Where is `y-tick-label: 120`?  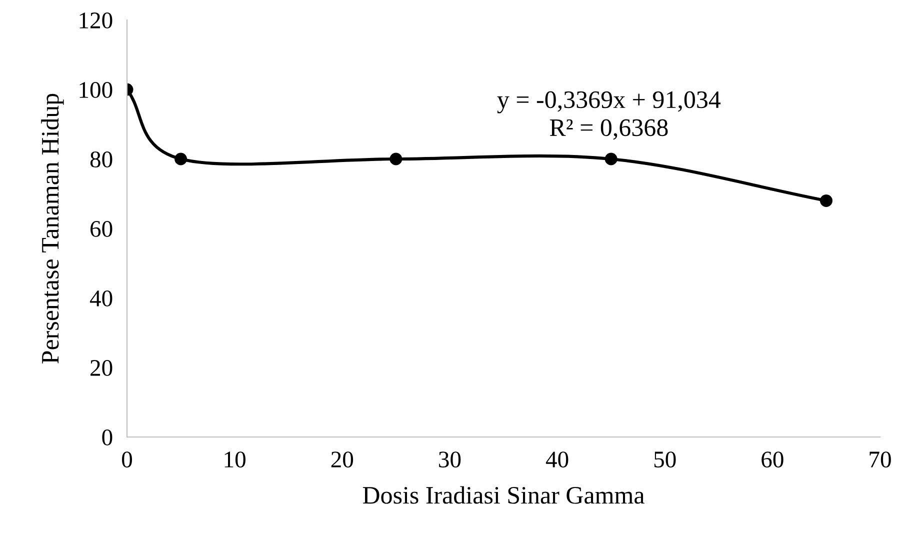
y-tick-label: 120 is located at coordinates (96, 20).